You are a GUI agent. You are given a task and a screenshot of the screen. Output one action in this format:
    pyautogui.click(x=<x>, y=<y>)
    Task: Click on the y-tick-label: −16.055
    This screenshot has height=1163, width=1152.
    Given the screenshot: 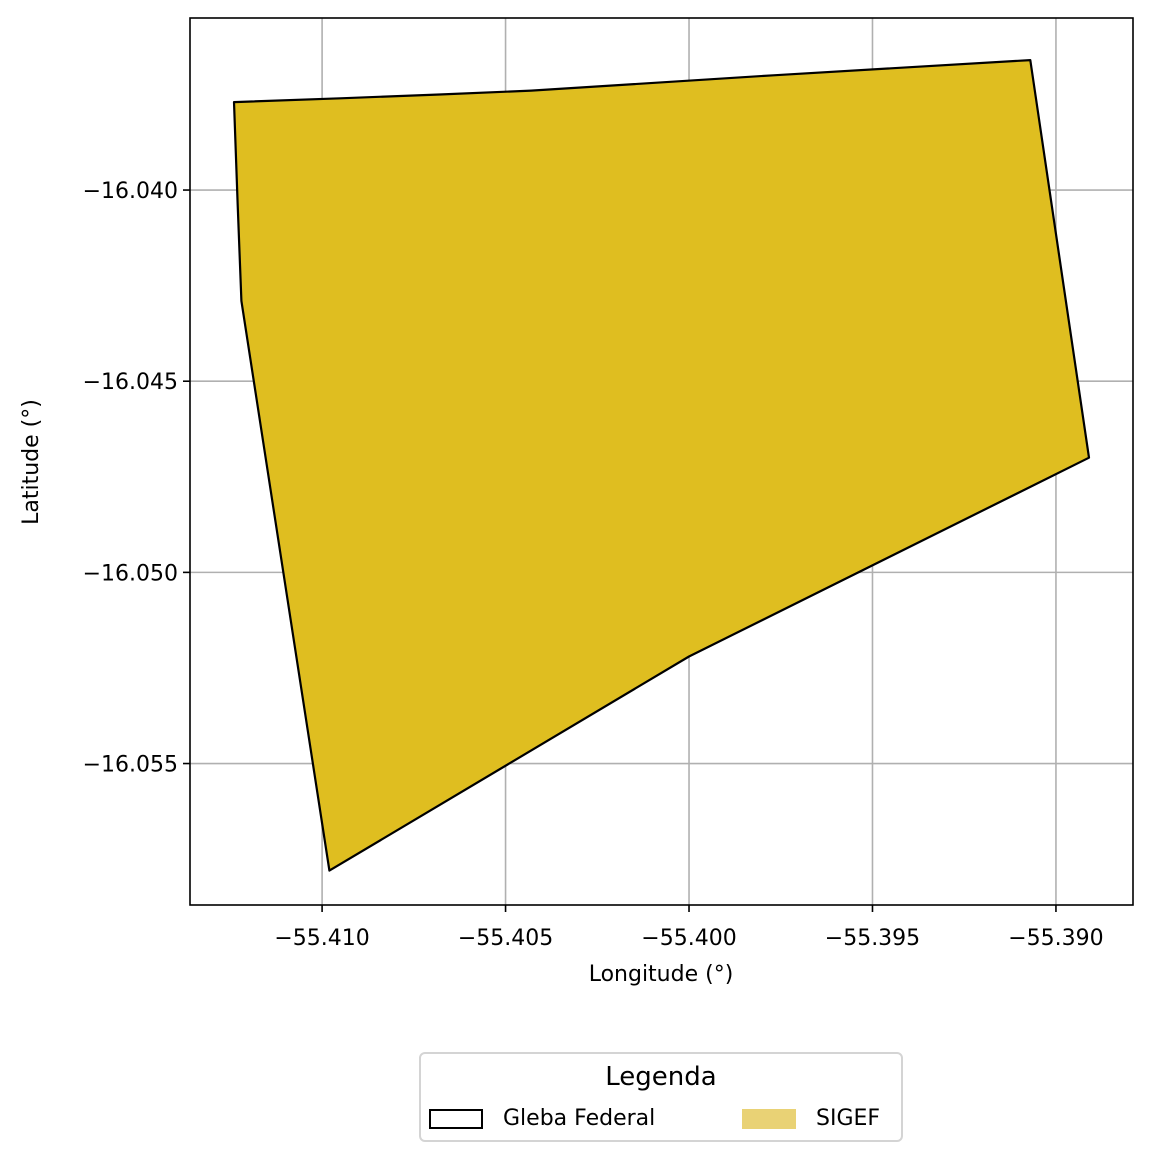 What is the action you would take?
    pyautogui.click(x=130, y=765)
    